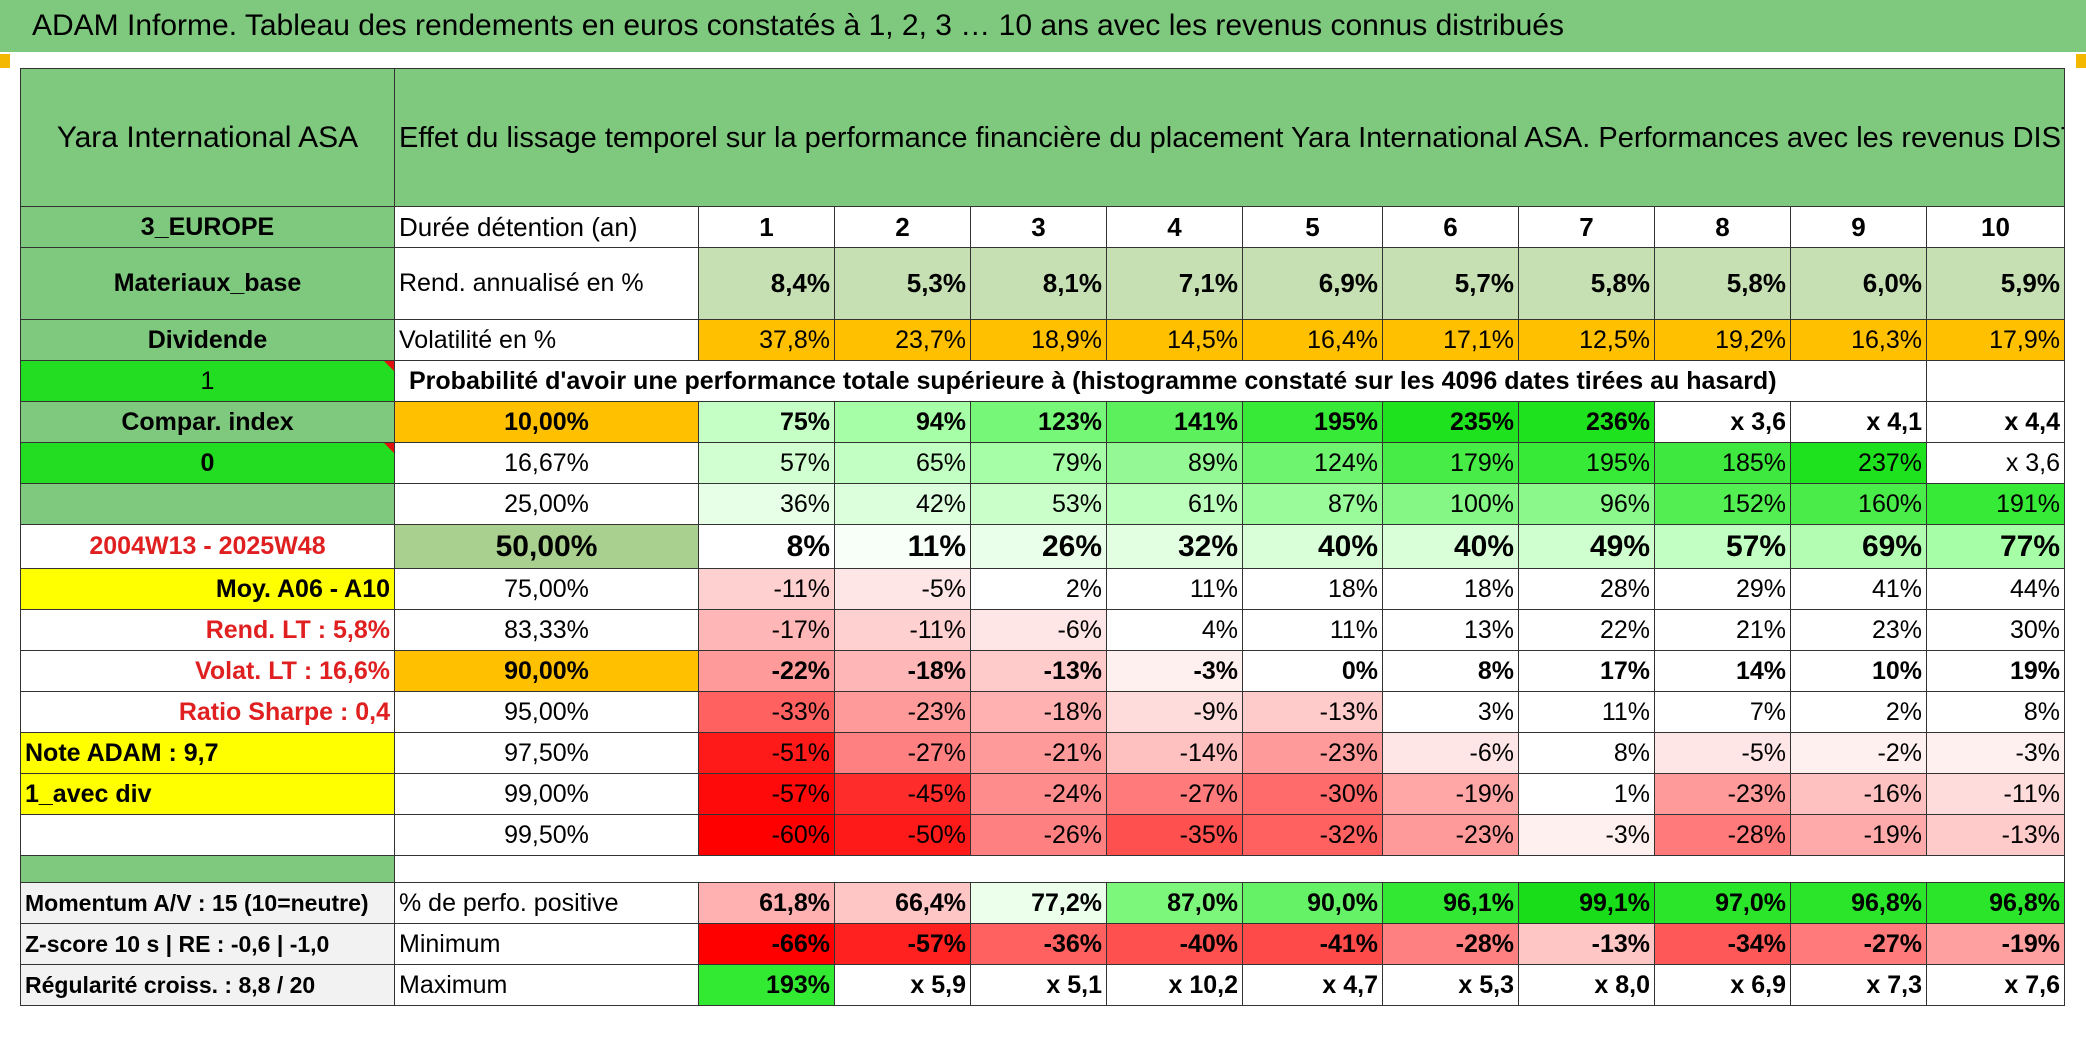 The height and width of the screenshot is (1044, 2086). Describe the element at coordinates (207, 794) in the screenshot. I see `avec-div-label: 1_avec div` at that location.